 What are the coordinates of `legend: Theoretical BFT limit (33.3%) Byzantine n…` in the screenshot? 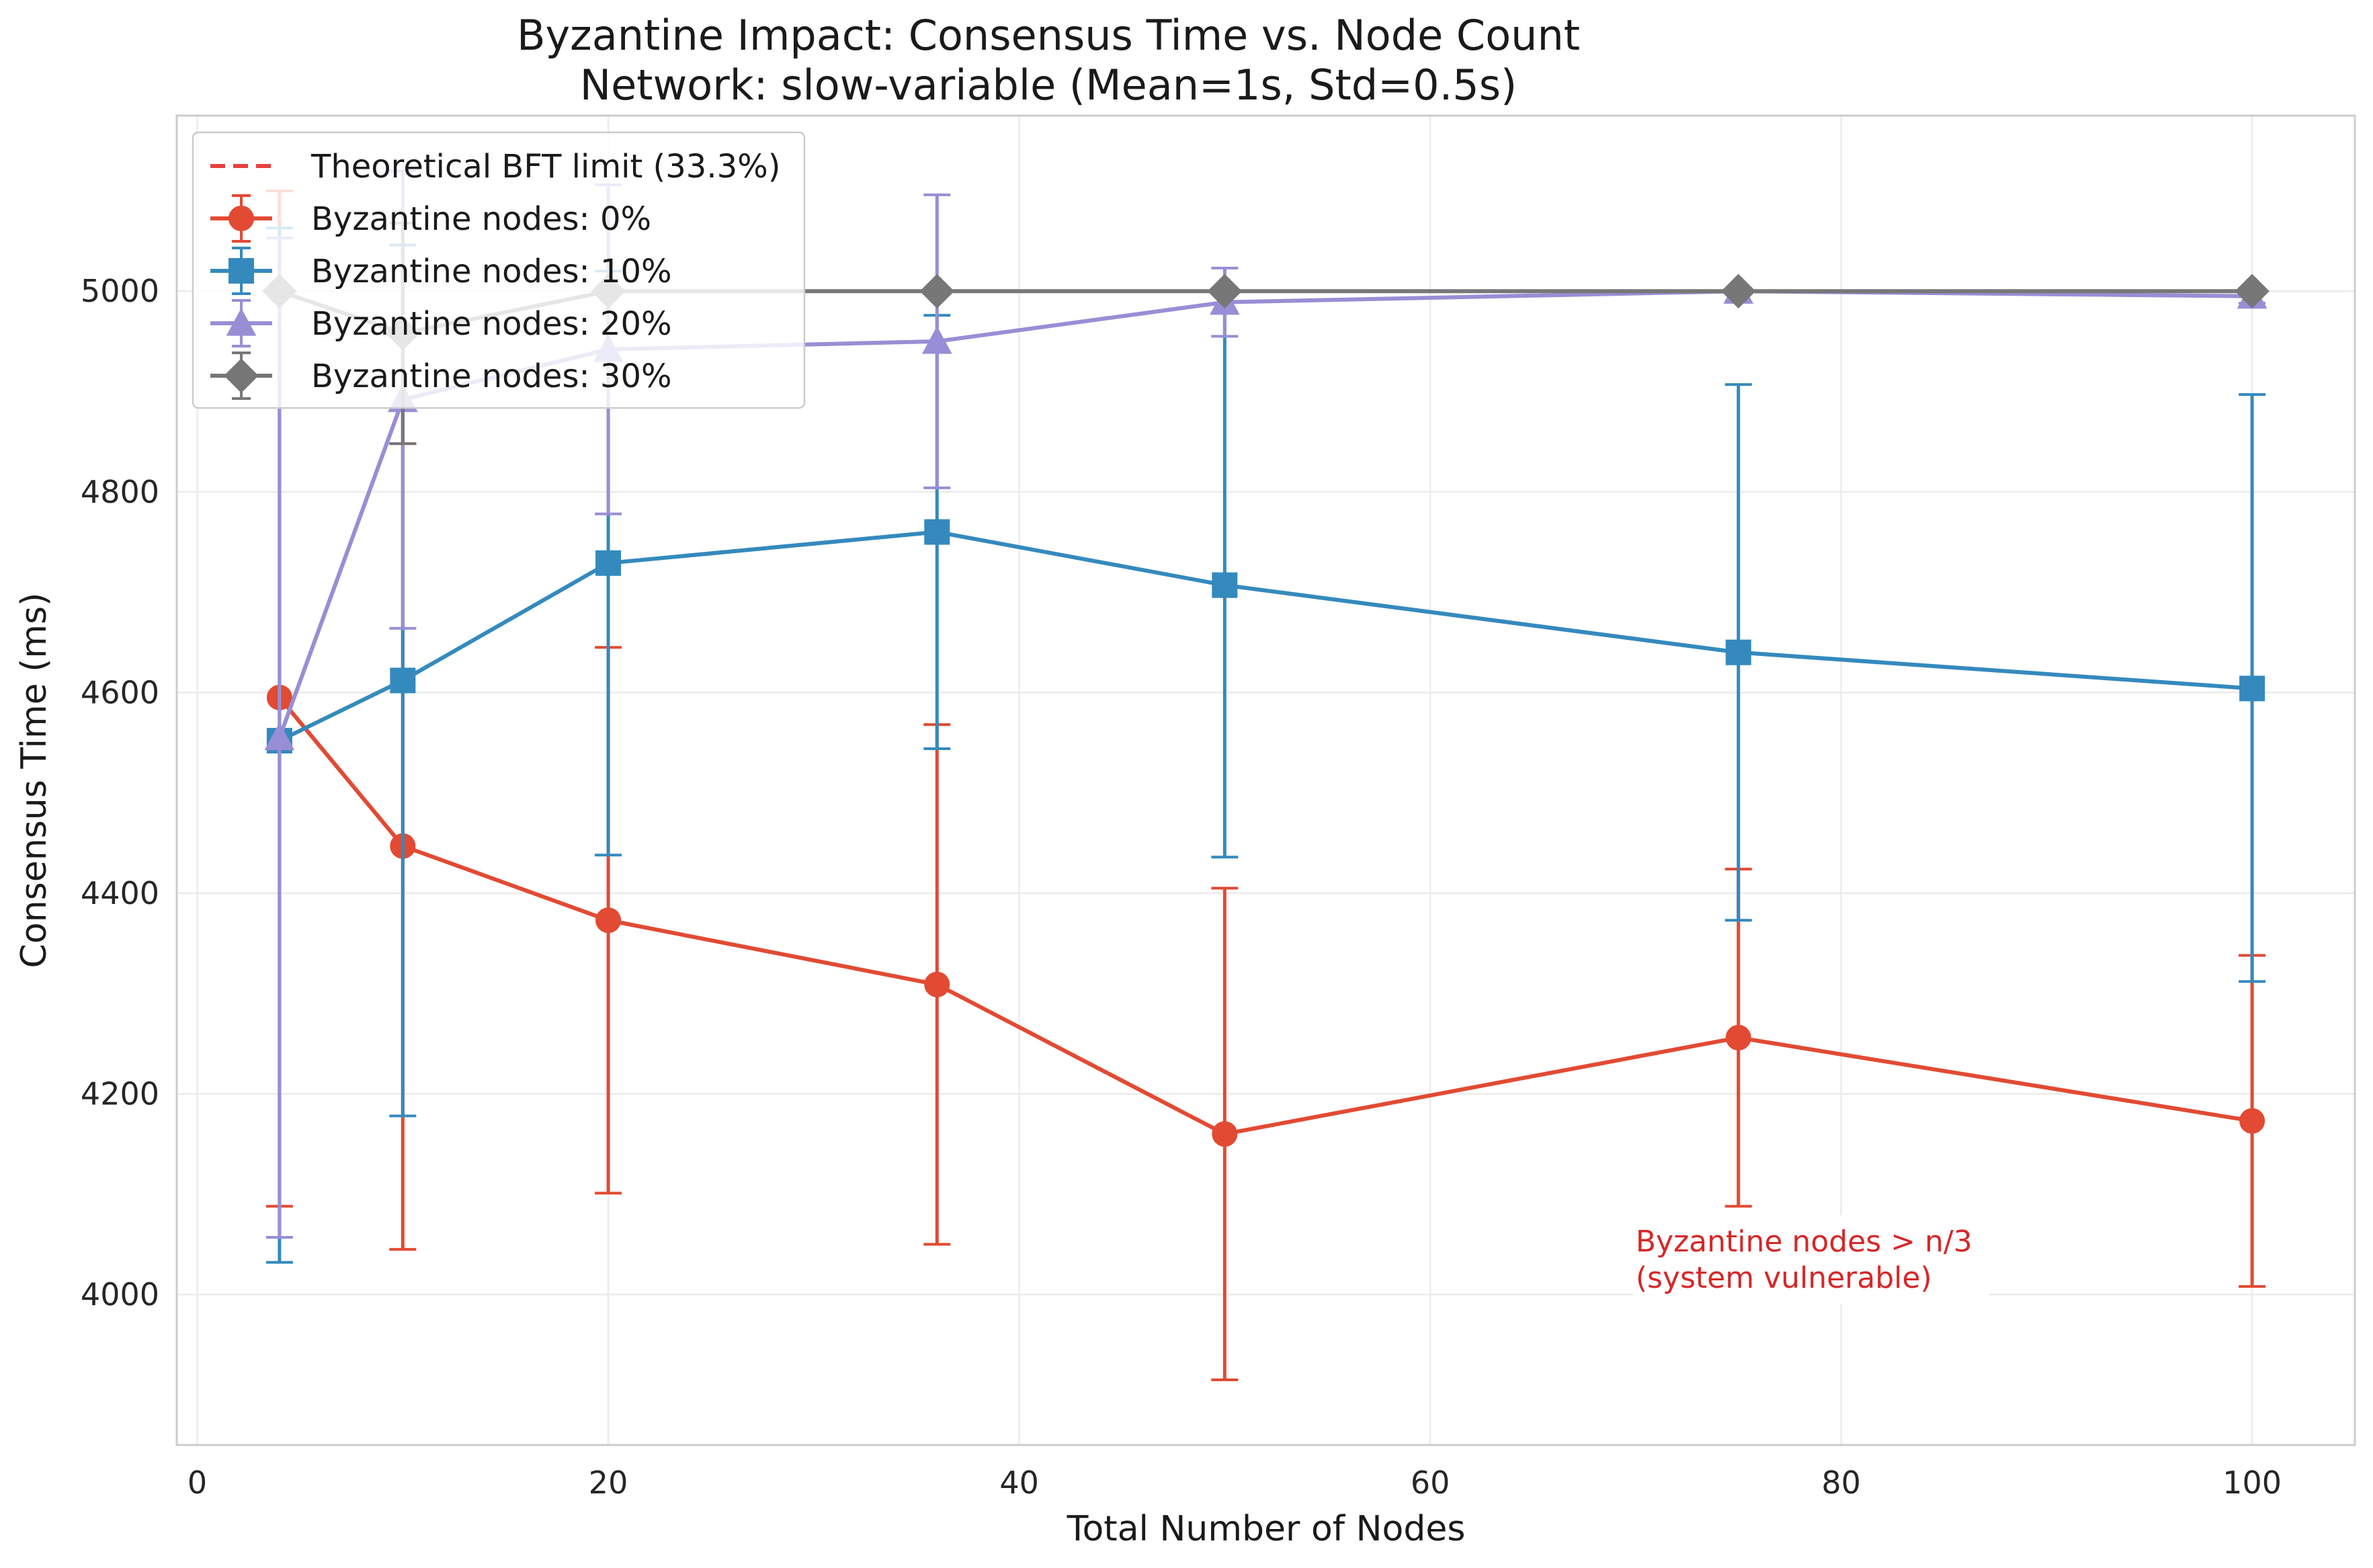 It's located at (499, 270).